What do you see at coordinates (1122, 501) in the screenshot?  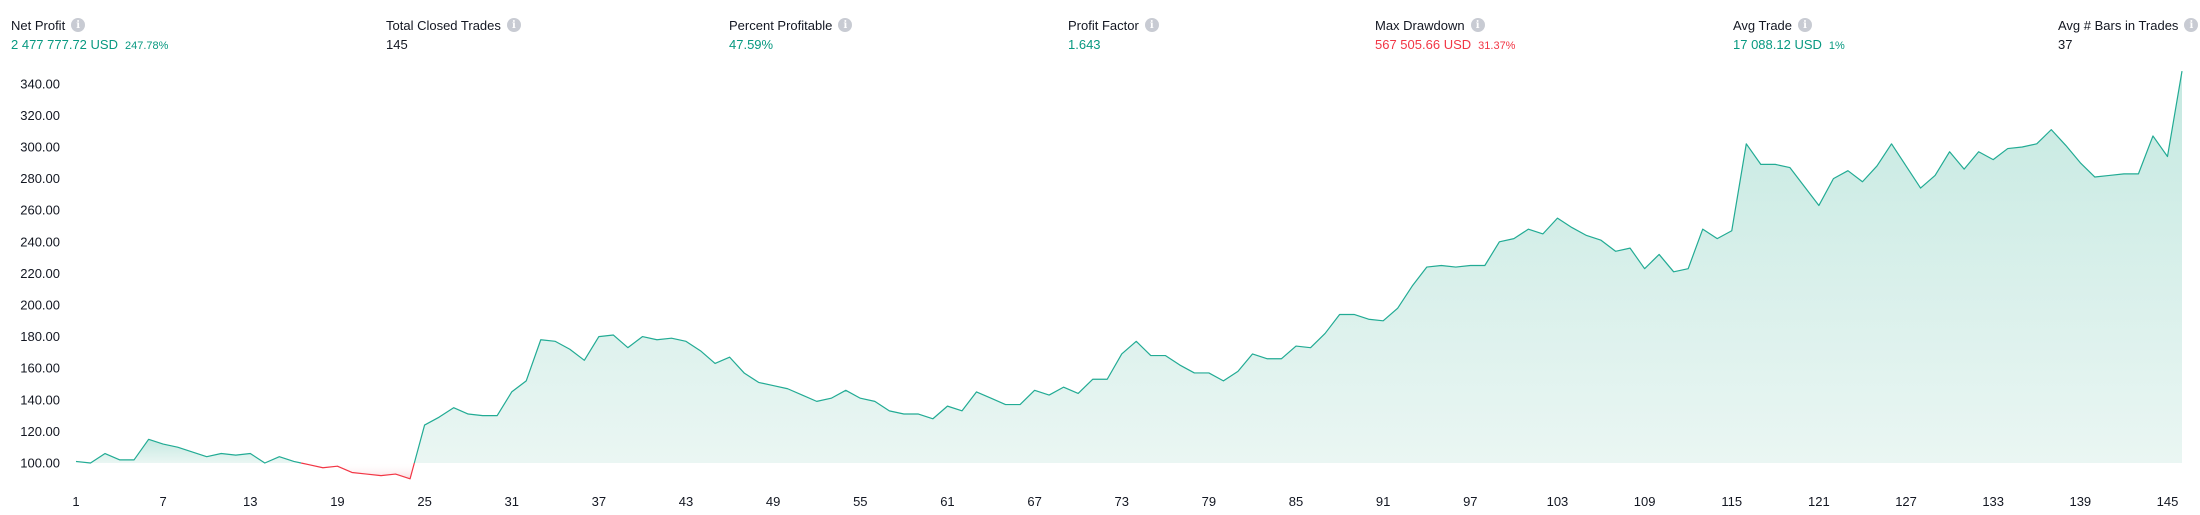 I see `x-tick-label: 73` at bounding box center [1122, 501].